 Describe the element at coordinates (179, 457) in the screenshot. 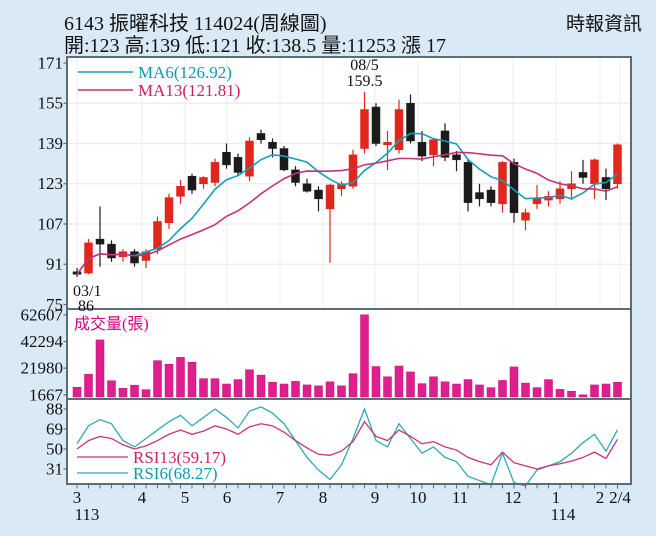

I see `rsi13-legend-label: RSI13(59.17)` at that location.